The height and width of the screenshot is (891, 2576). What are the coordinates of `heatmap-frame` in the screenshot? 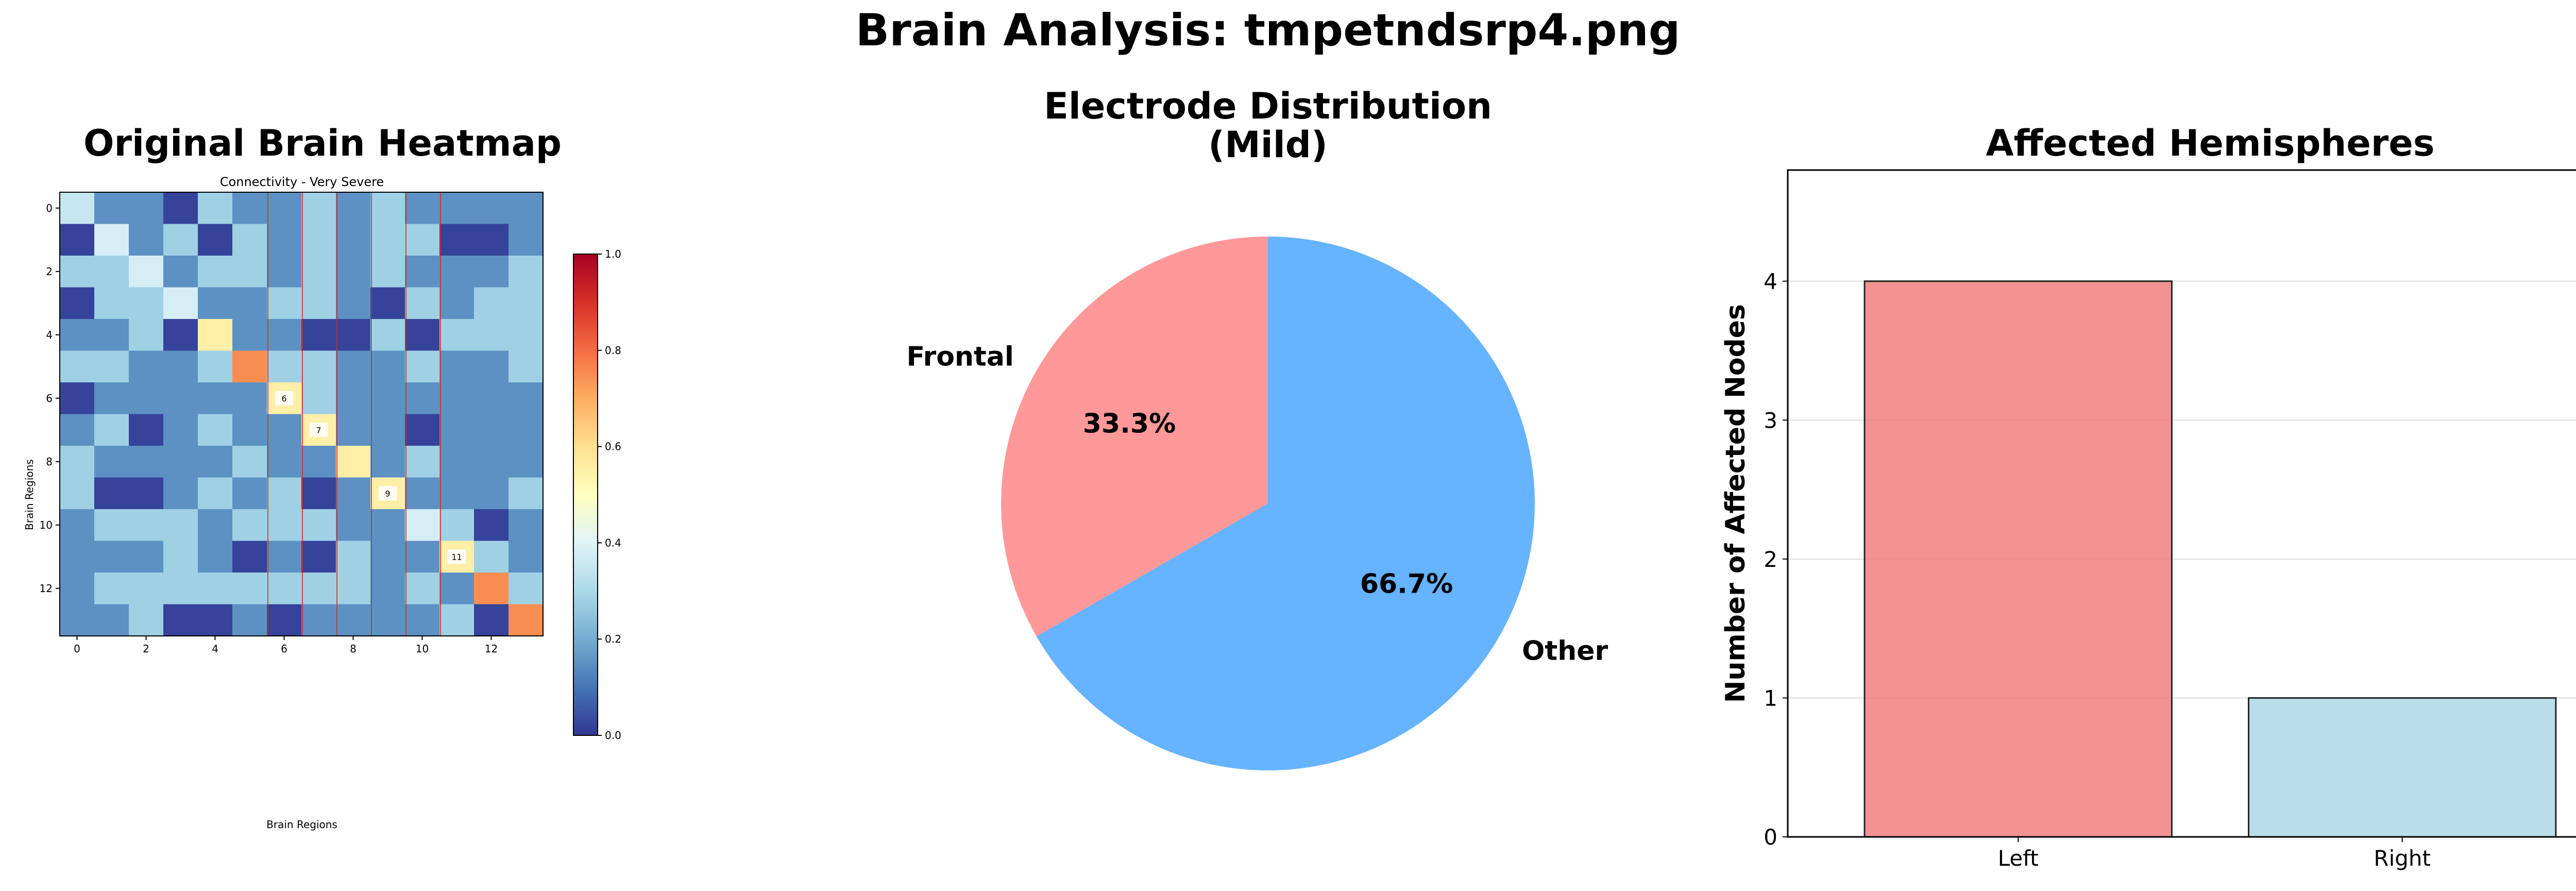 It's located at (301, 414).